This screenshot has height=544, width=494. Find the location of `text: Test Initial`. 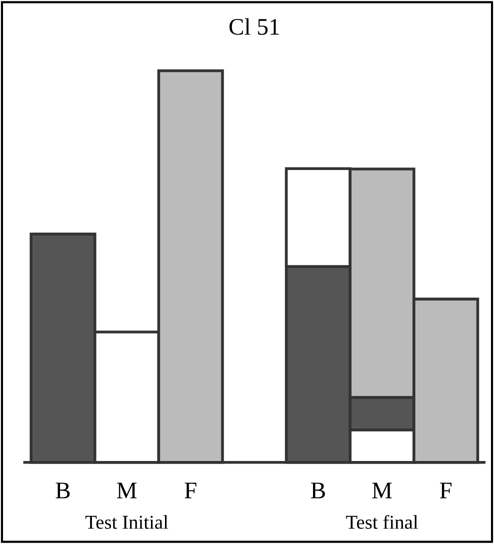

text: Test Initial is located at coordinates (126, 522).